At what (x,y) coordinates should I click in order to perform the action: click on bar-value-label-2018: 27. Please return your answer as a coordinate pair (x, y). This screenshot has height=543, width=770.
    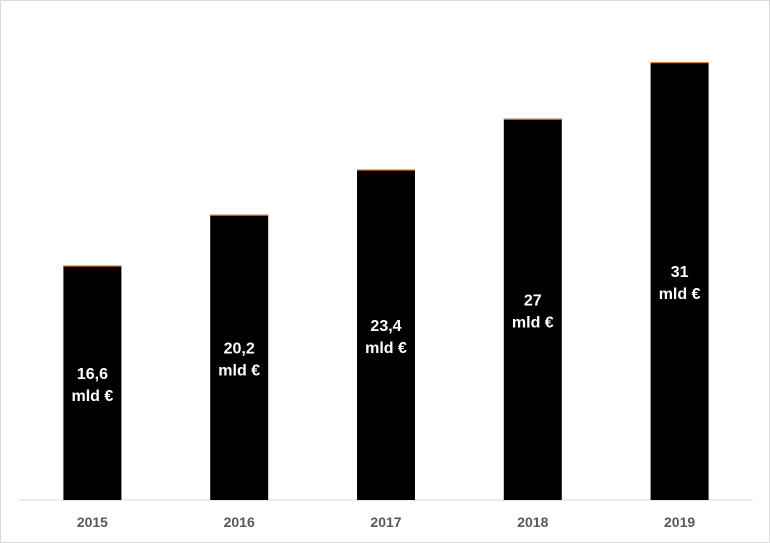
    Looking at the image, I should click on (533, 300).